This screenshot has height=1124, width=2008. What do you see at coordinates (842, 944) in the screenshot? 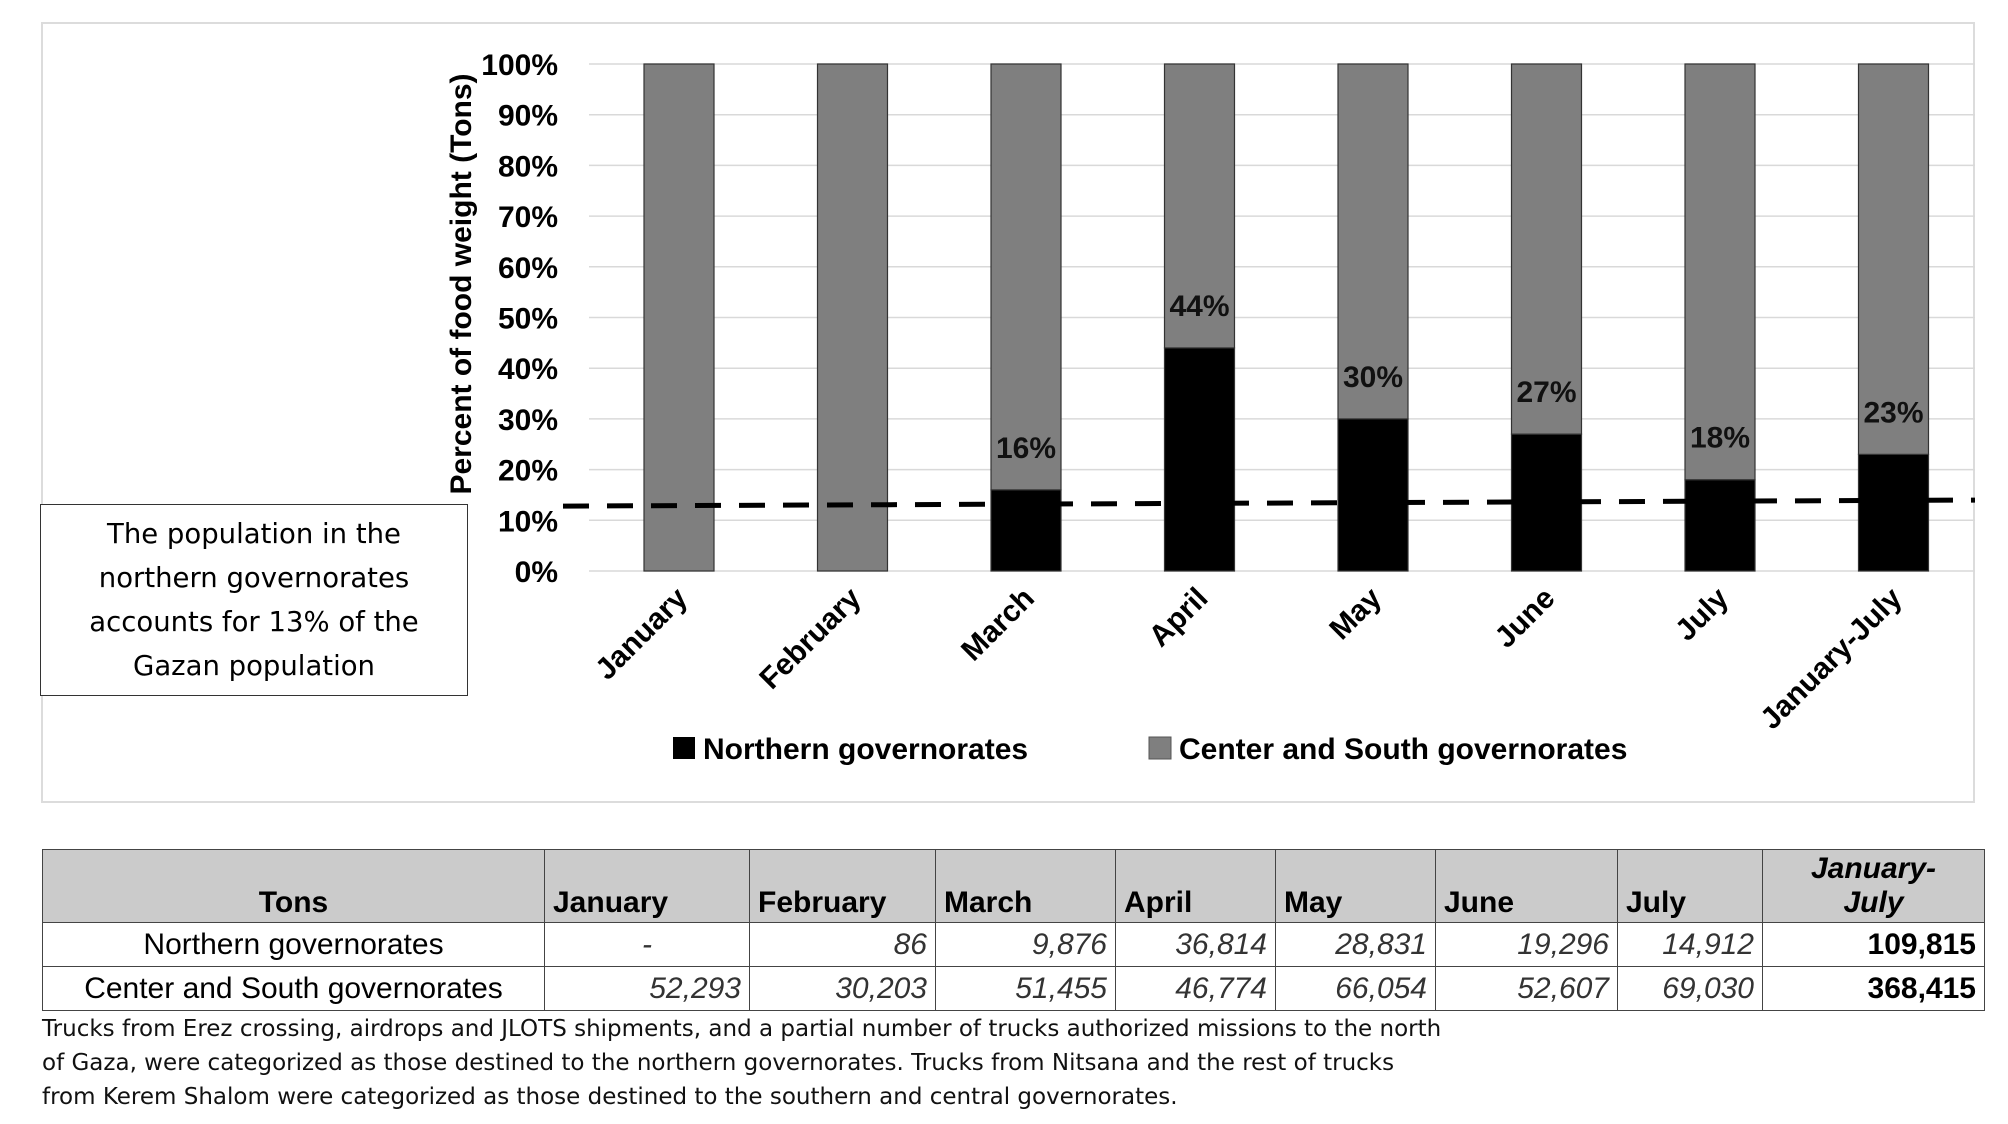
I see `table-cell: 86` at bounding box center [842, 944].